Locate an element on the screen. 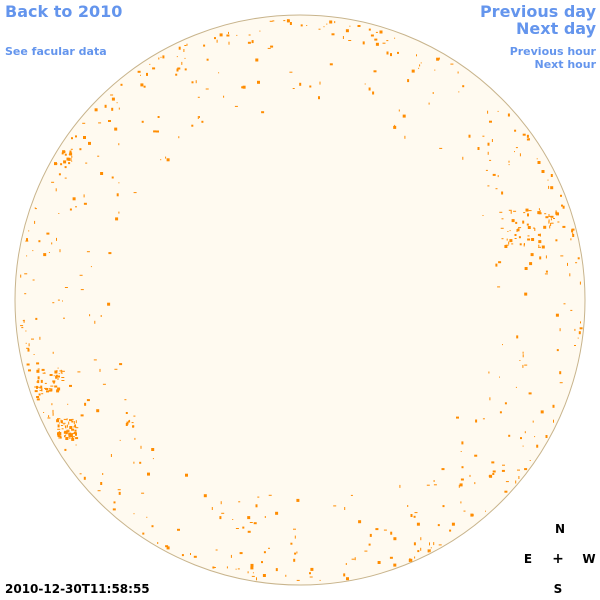 This screenshot has width=600, height=600. next-day-link: Next day is located at coordinates (556, 28).